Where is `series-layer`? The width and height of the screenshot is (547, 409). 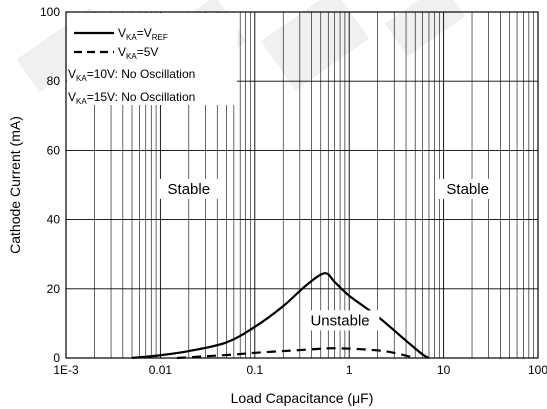
series-layer is located at coordinates (280, 316).